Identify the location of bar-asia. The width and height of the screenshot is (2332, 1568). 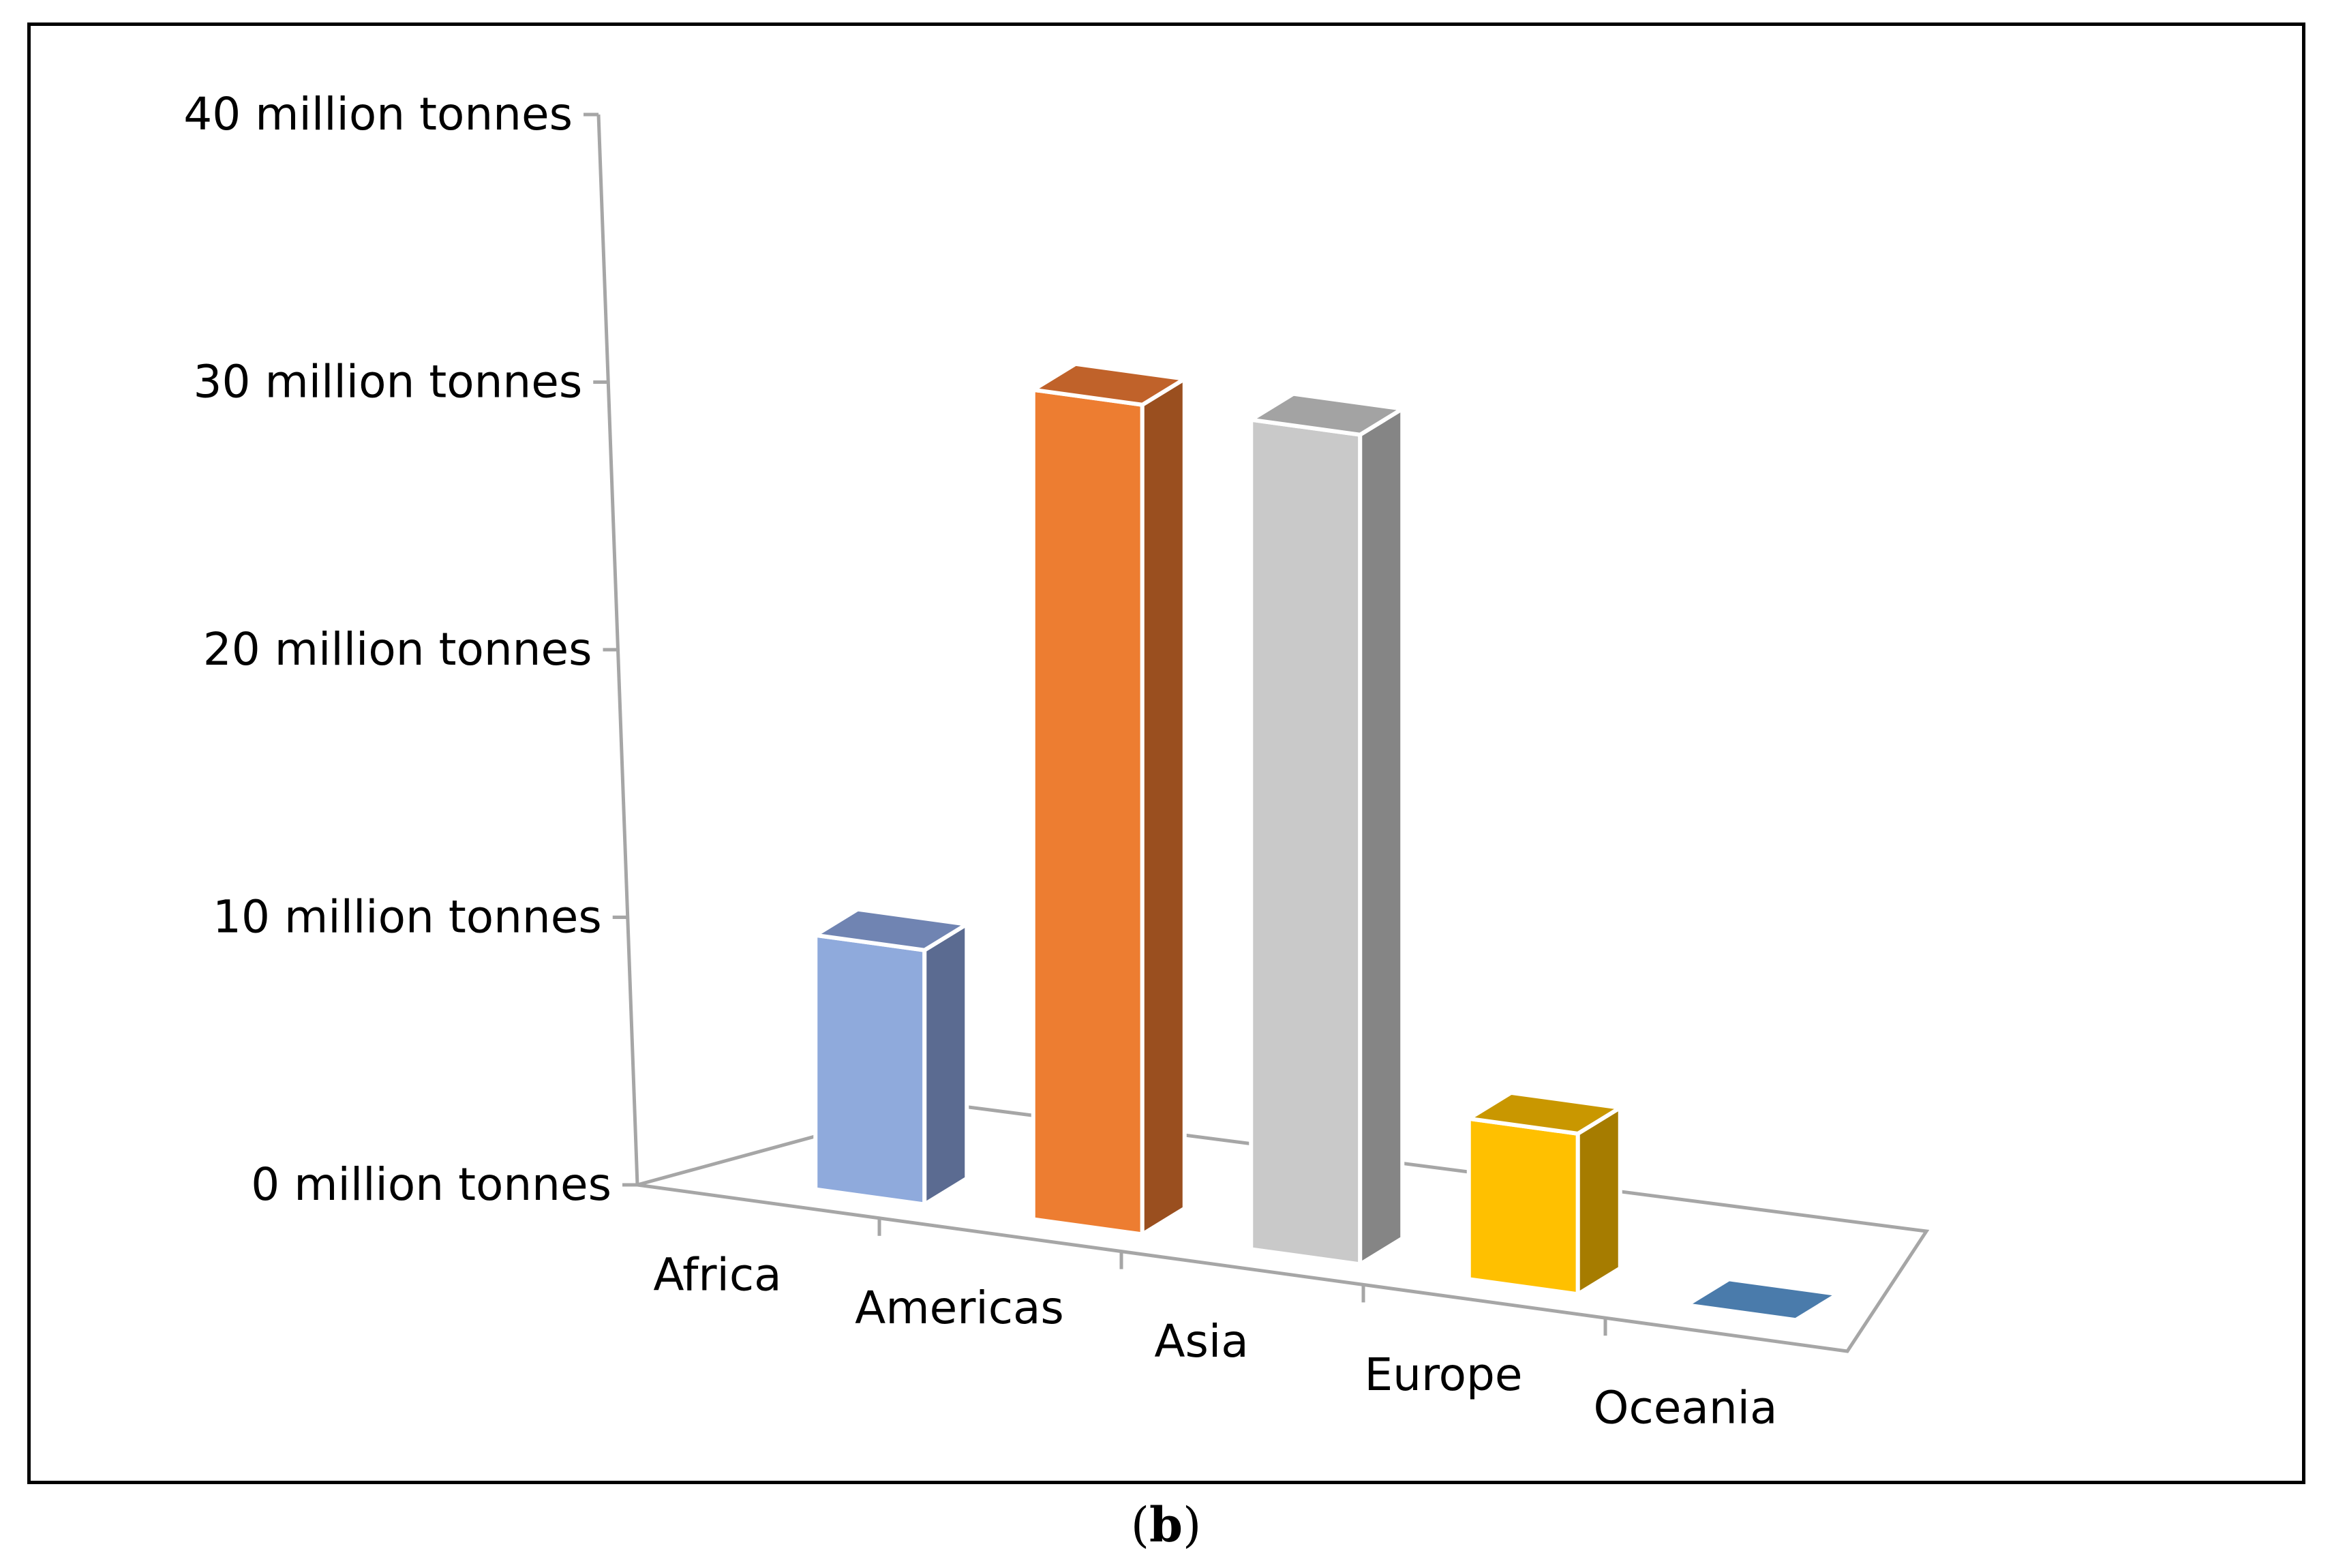
(1327, 829).